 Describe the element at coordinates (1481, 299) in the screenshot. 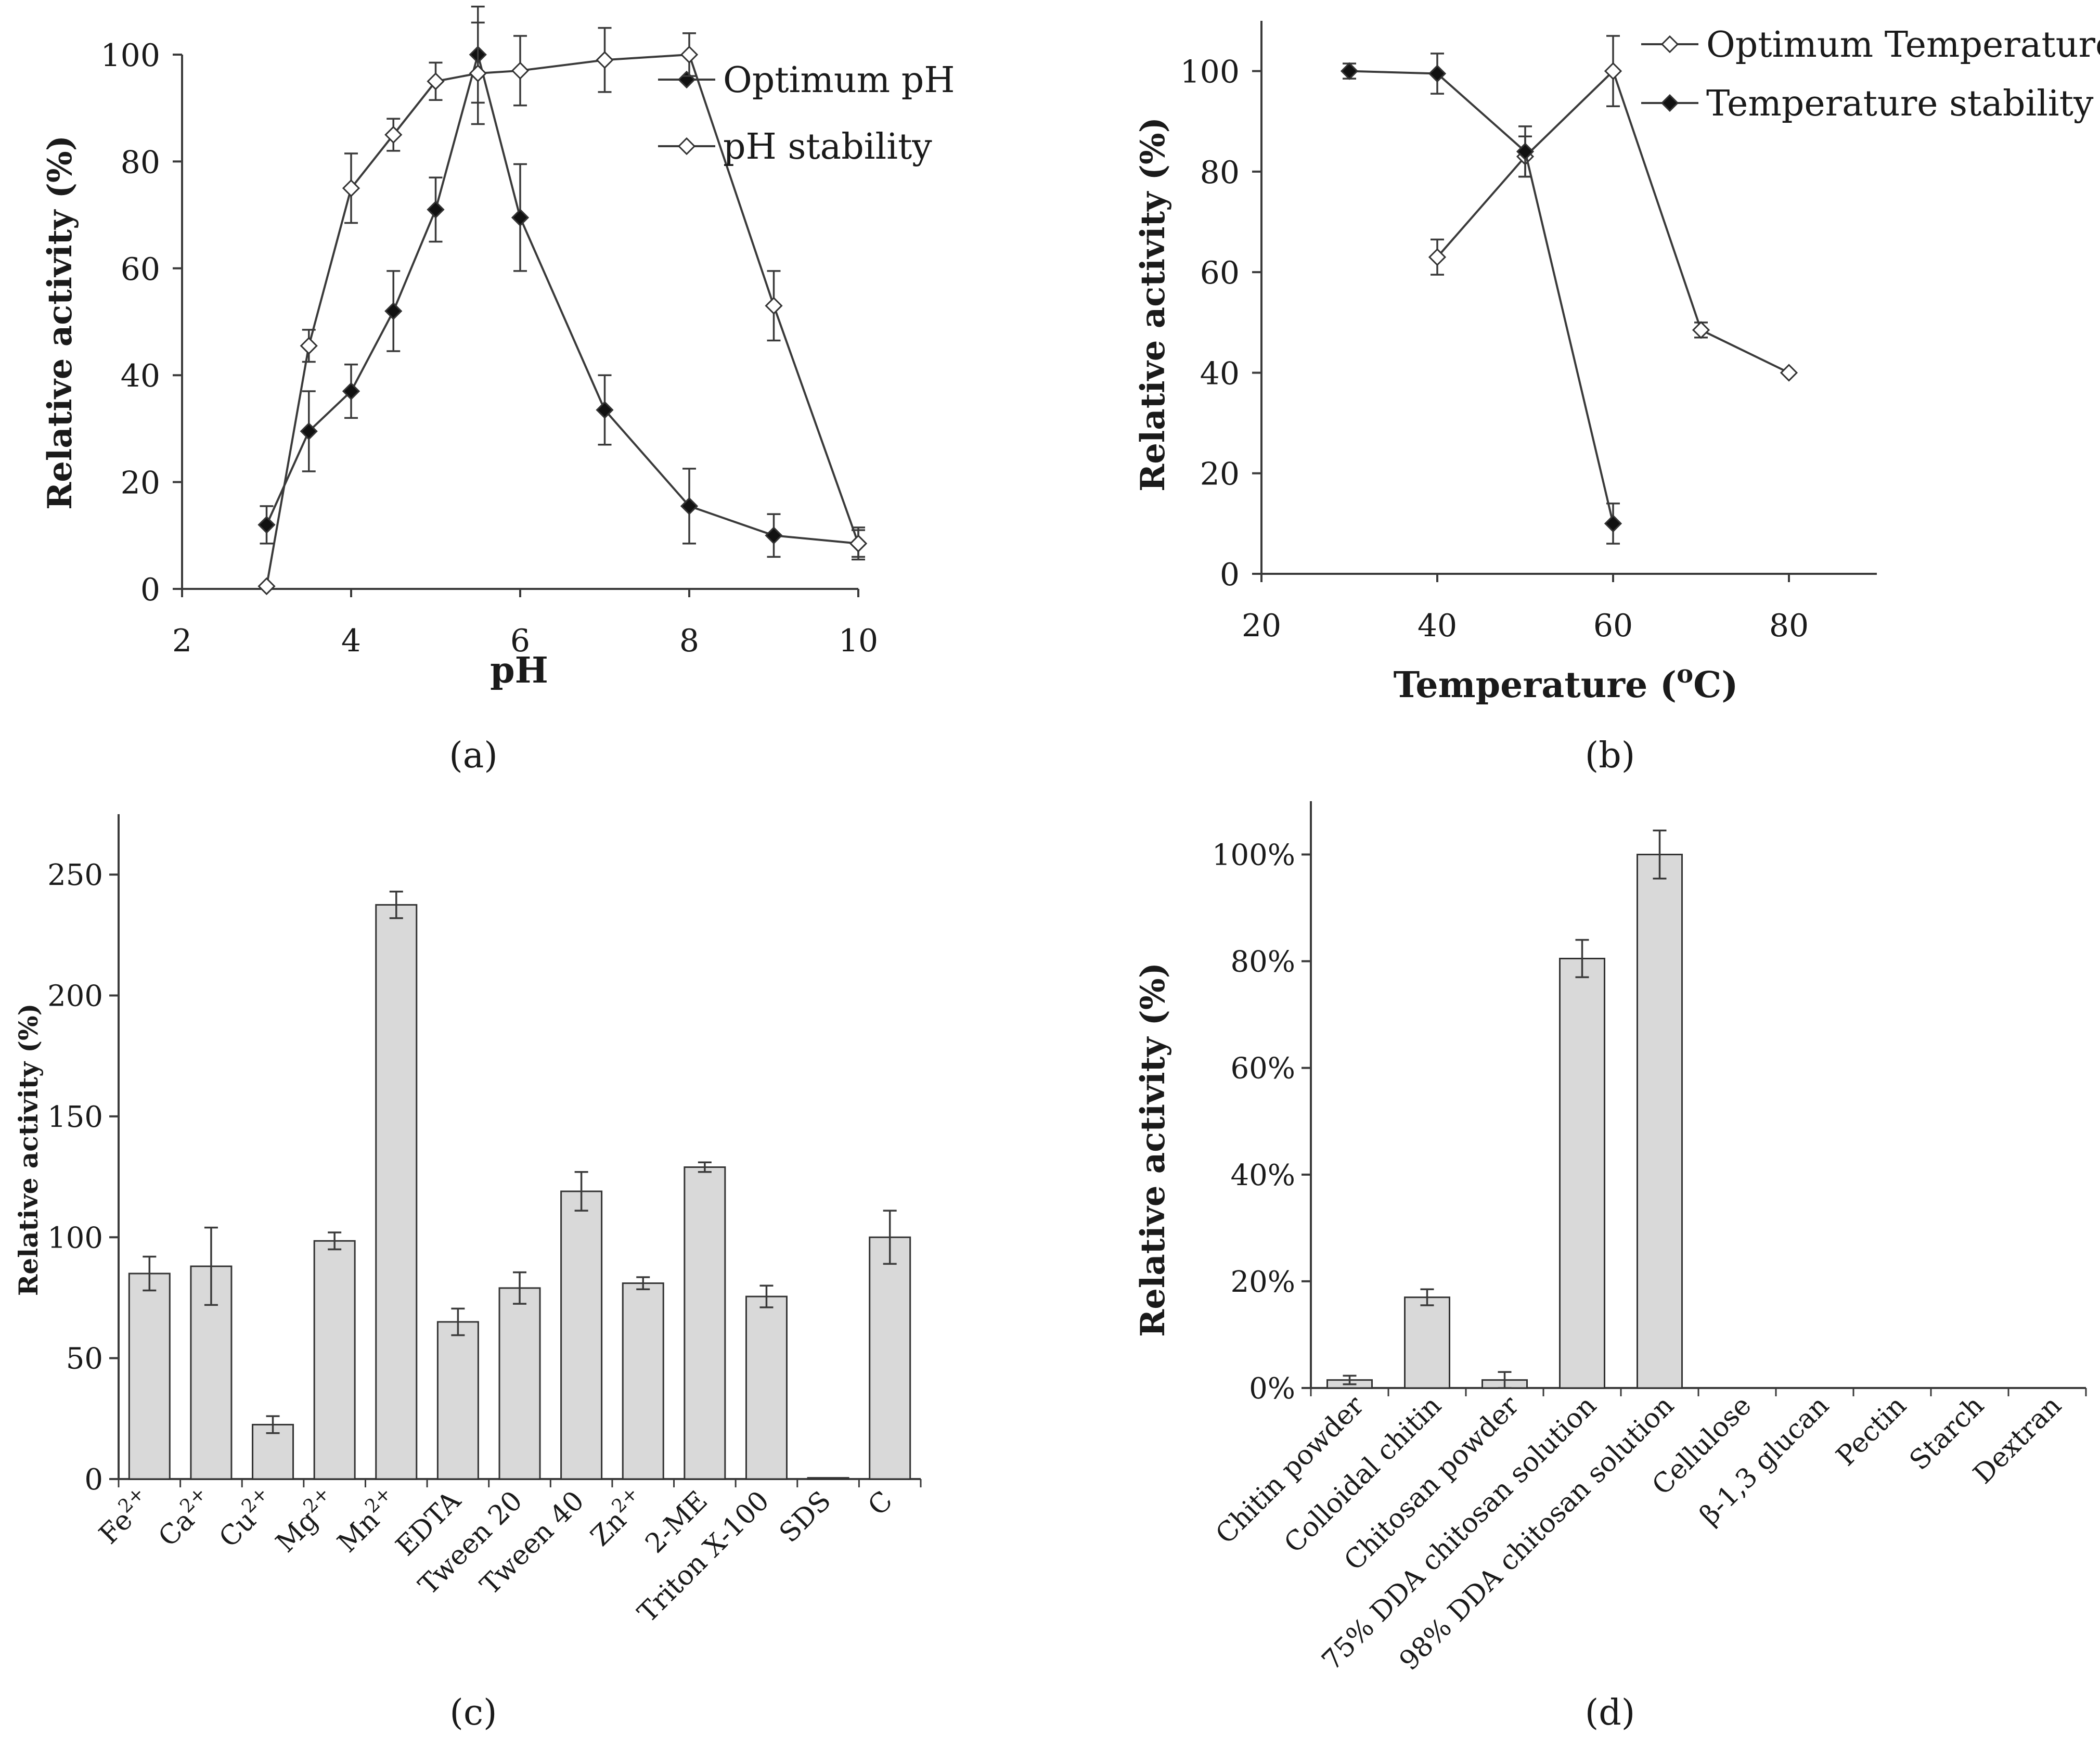

I see `series-filled` at that location.